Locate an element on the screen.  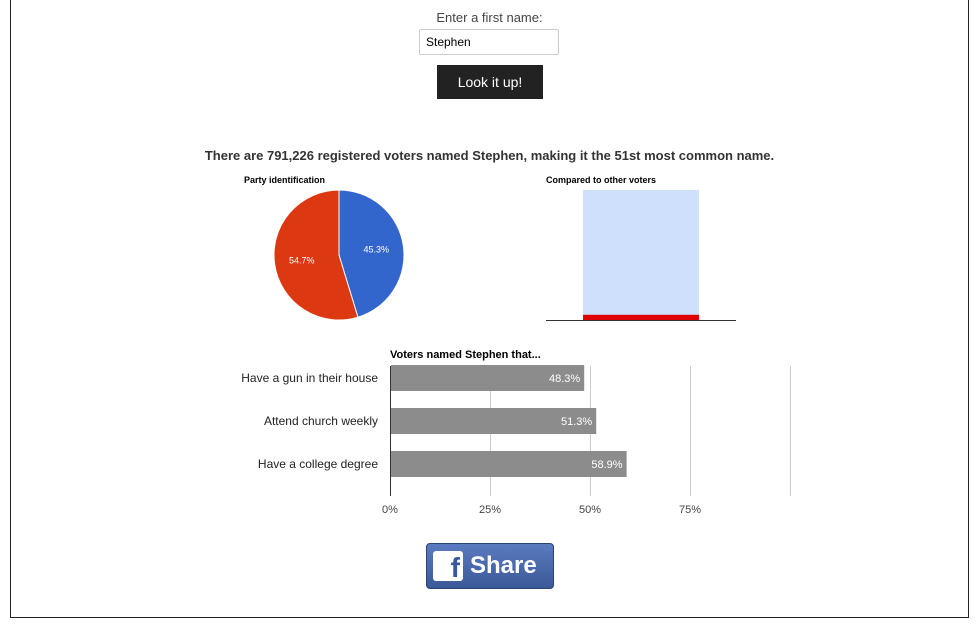
traits-bar-chart: 0% 25% 50% 75% 48.3% 51.3% 58.9% is located at coordinates (586, 440).